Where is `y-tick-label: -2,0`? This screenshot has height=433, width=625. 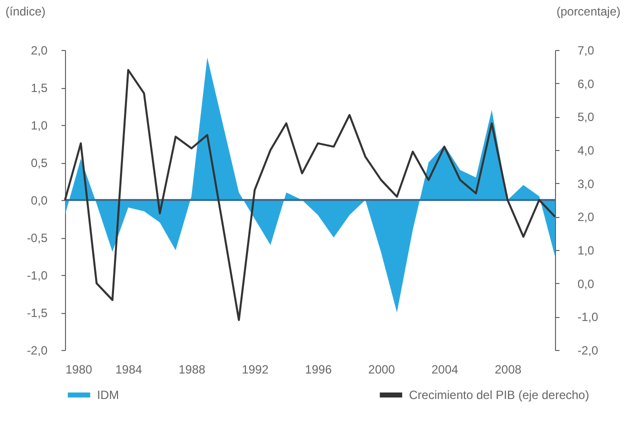 y-tick-label: -2,0 is located at coordinates (37, 351).